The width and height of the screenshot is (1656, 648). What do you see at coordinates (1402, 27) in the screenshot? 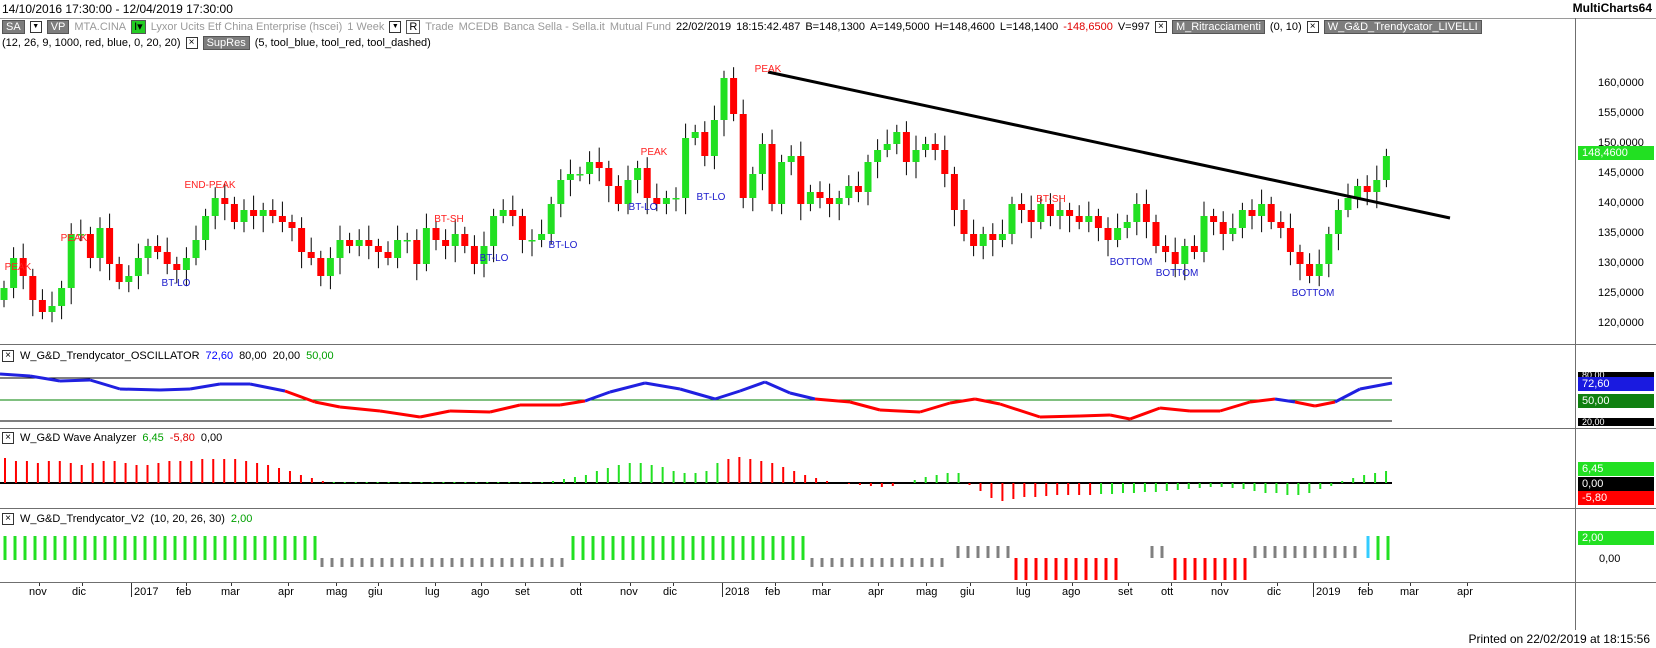
I see `indicator-livelli: W_G&D_Trendycator_LIVELLI` at bounding box center [1402, 27].